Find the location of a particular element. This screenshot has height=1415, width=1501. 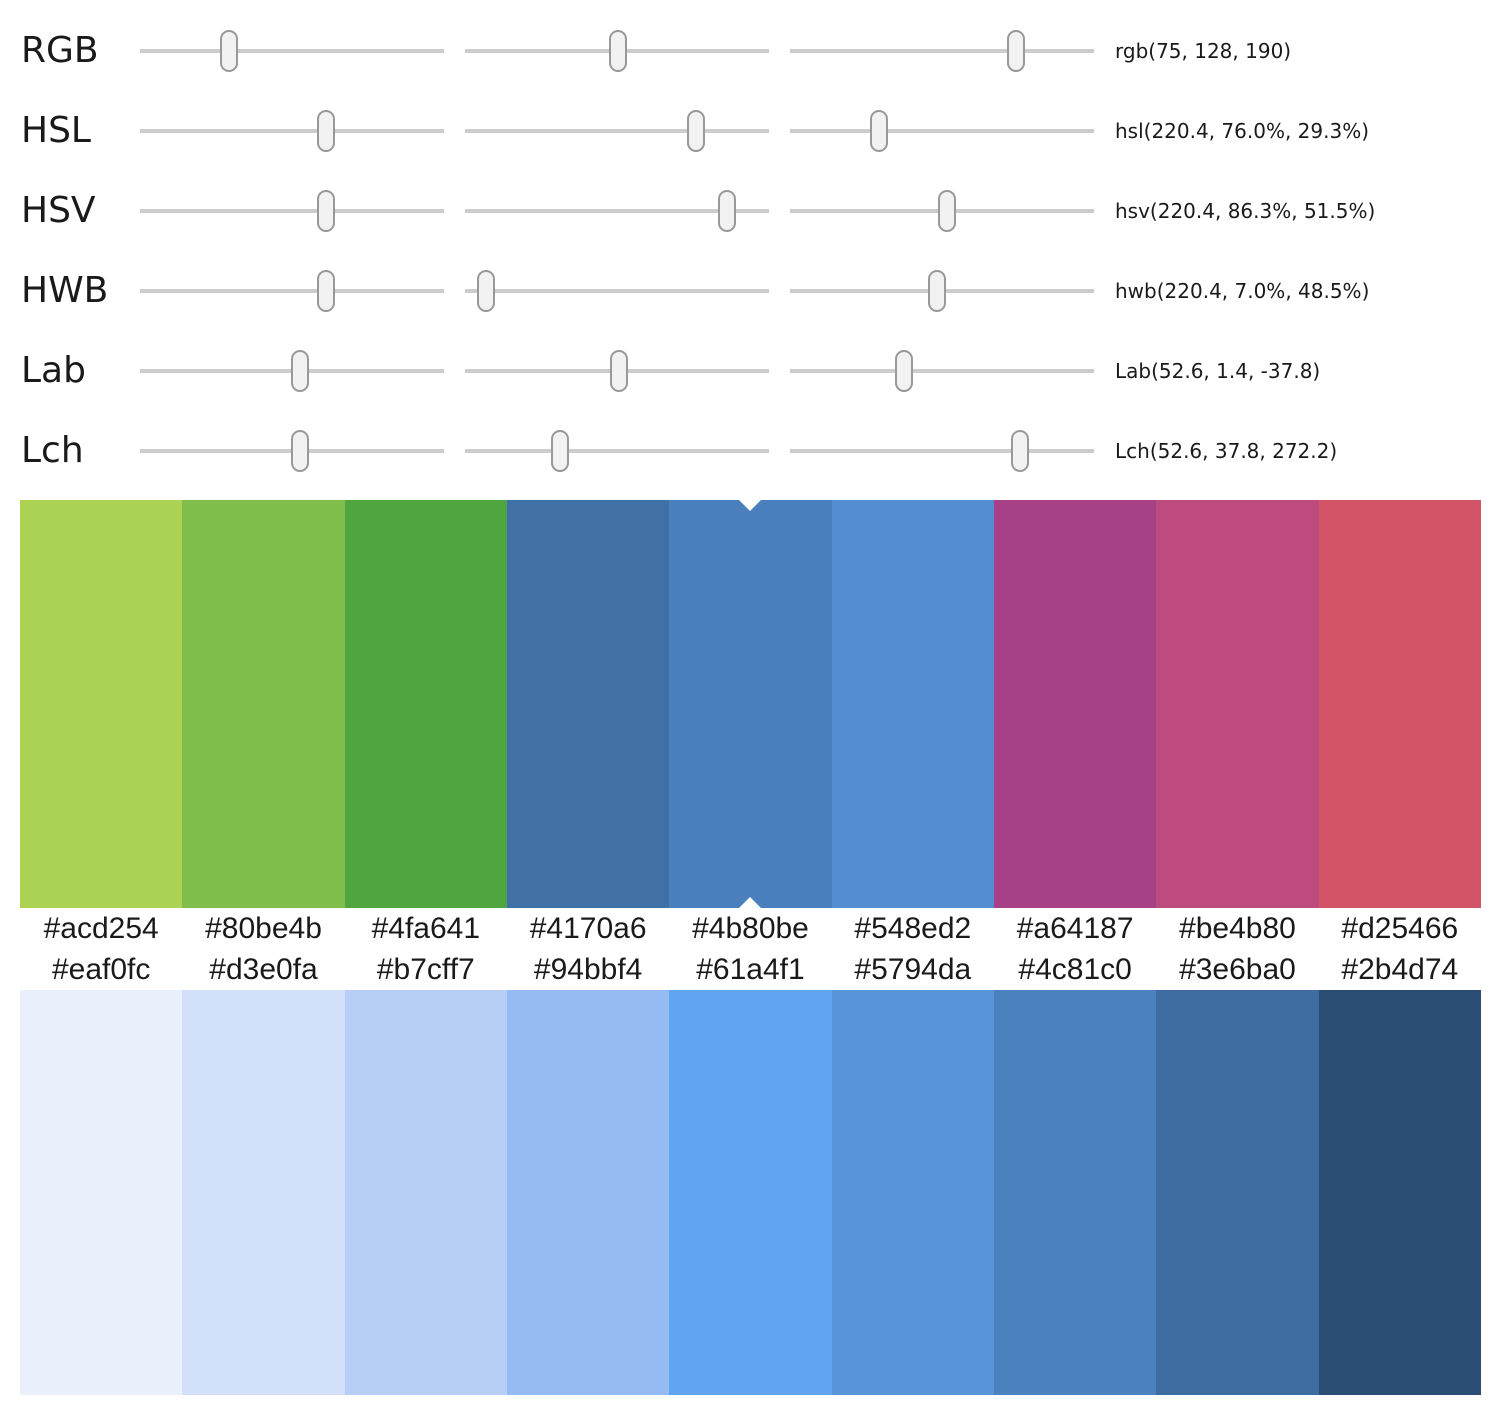

color-value-rgb: rgb(75, 128, 190) is located at coordinates (1203, 51).